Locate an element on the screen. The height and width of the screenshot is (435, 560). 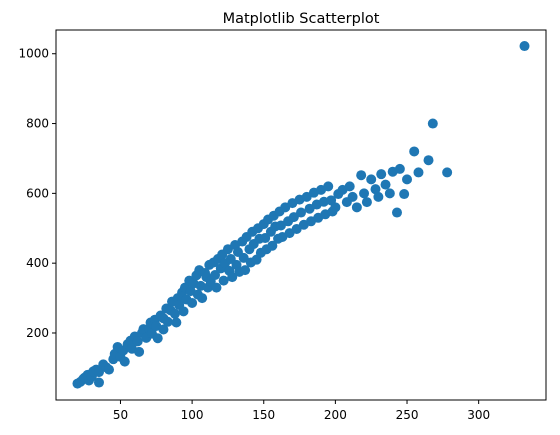
y-tick-label: 400 is located at coordinates (37, 263).